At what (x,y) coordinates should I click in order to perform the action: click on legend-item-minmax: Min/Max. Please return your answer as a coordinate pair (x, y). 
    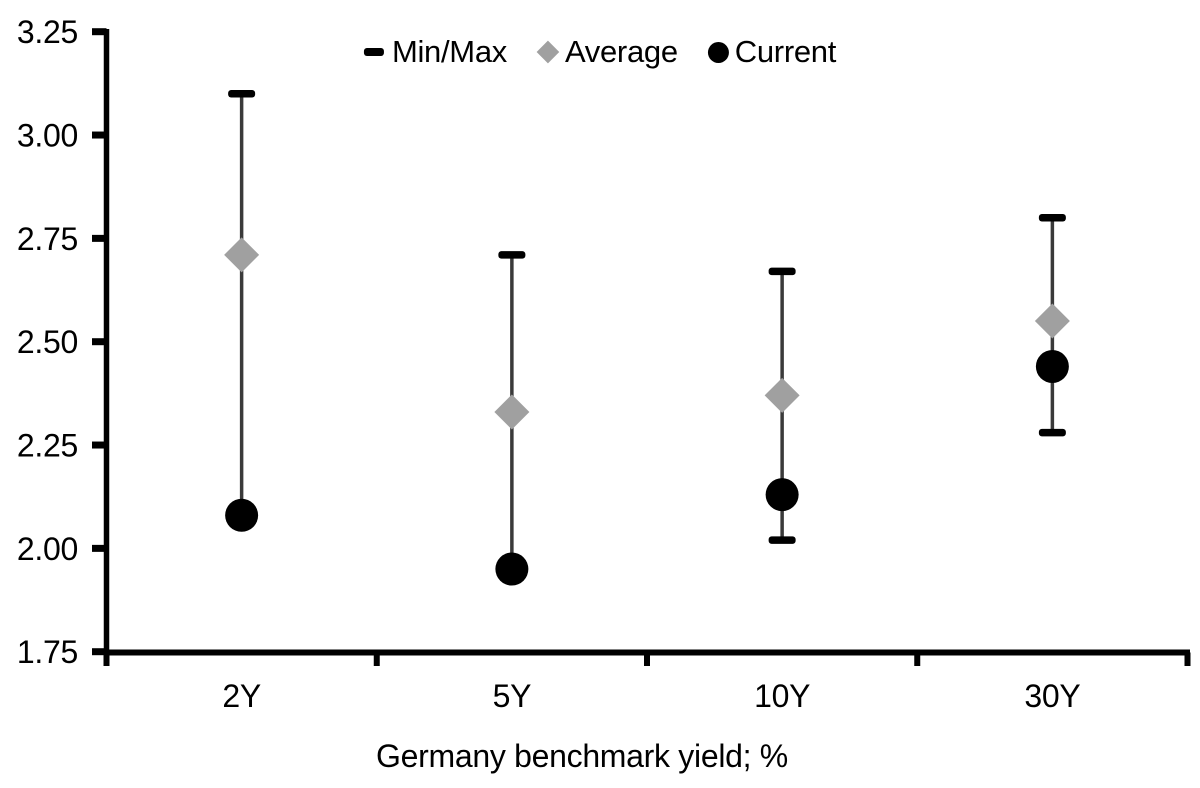
    Looking at the image, I should click on (435, 52).